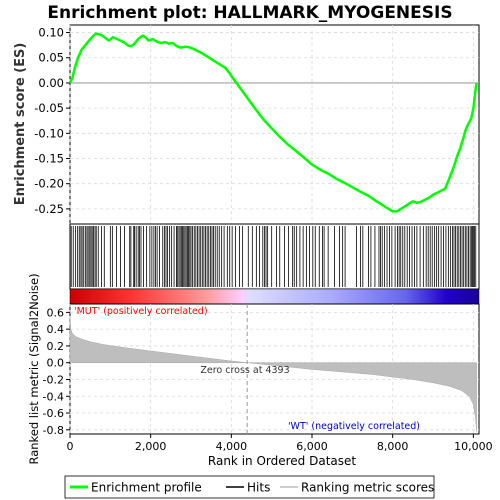 This screenshot has height=500, width=500. Describe the element at coordinates (151, 446) in the screenshot. I see `x-tick-label: 2,000` at that location.